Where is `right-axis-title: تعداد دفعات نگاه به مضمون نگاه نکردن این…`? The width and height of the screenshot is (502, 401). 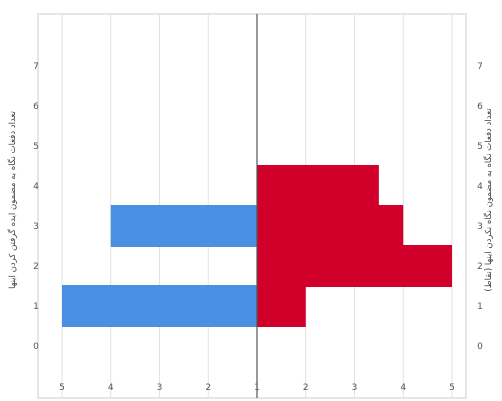
right-axis-title: تعداد دفعات نگاه به مضمون نگاه نکردن این… is located at coordinates (488, 200).